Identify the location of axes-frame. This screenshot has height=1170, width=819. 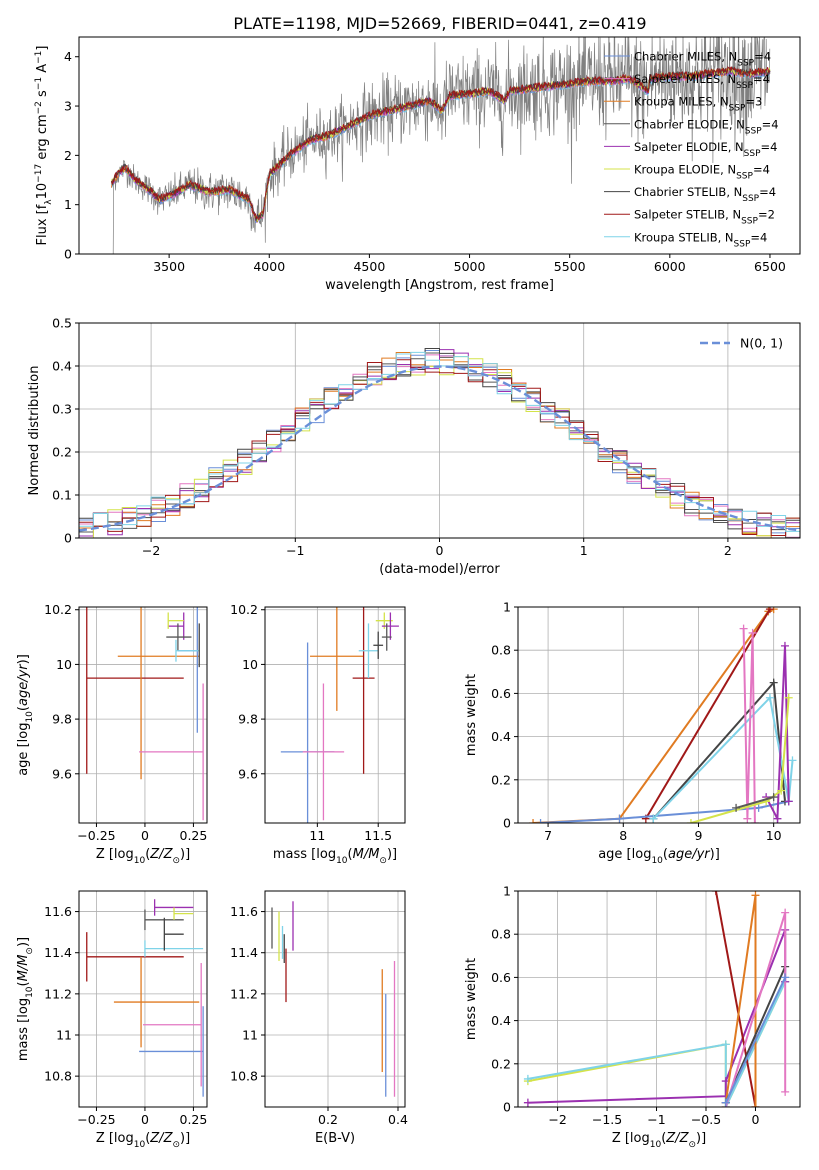
(659, 999).